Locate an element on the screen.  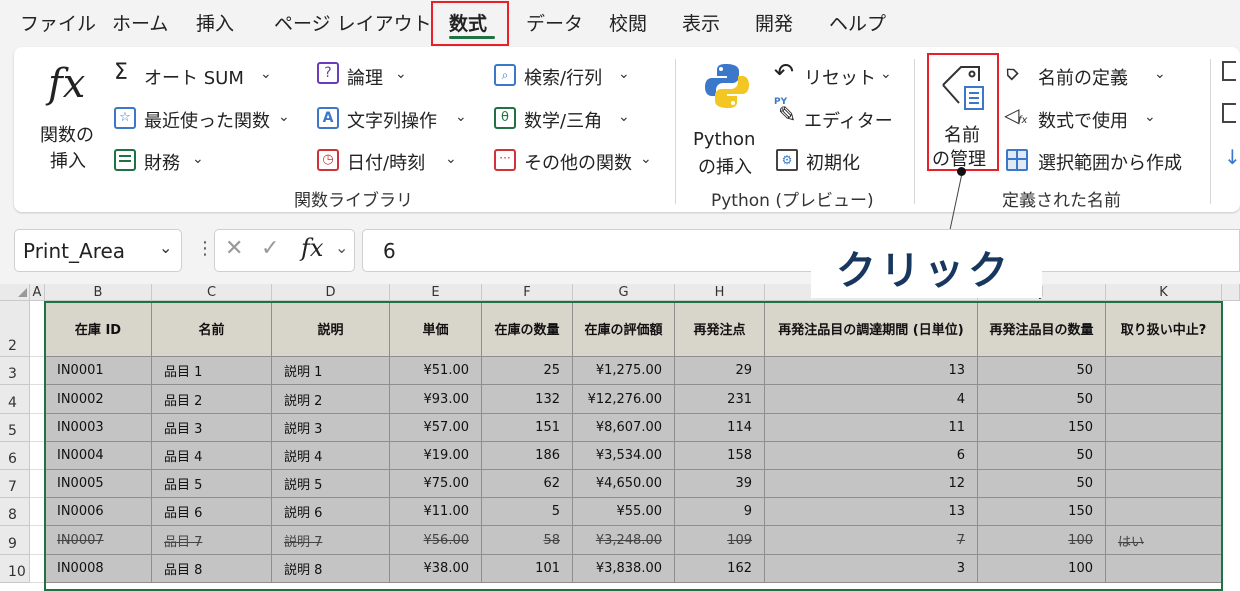
table-cell: ¥93.00 is located at coordinates (436, 399).